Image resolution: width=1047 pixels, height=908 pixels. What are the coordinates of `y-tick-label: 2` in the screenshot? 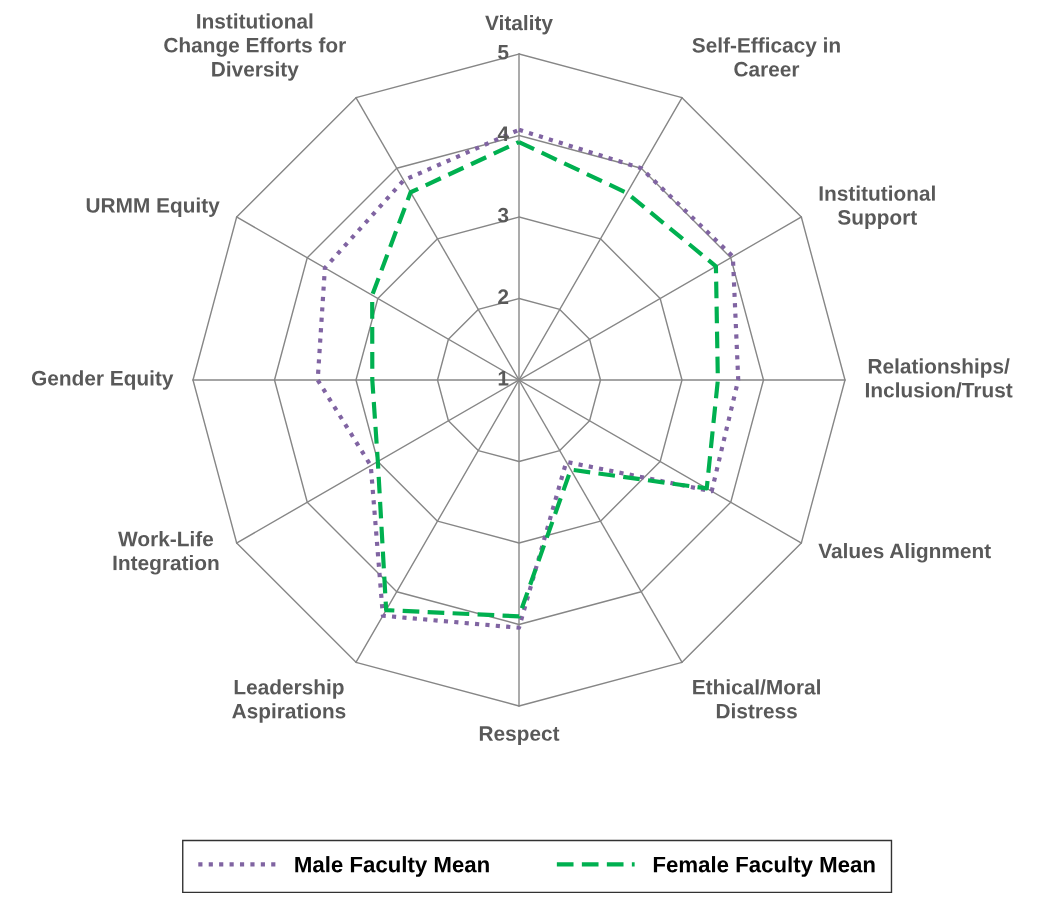 It's located at (503, 296).